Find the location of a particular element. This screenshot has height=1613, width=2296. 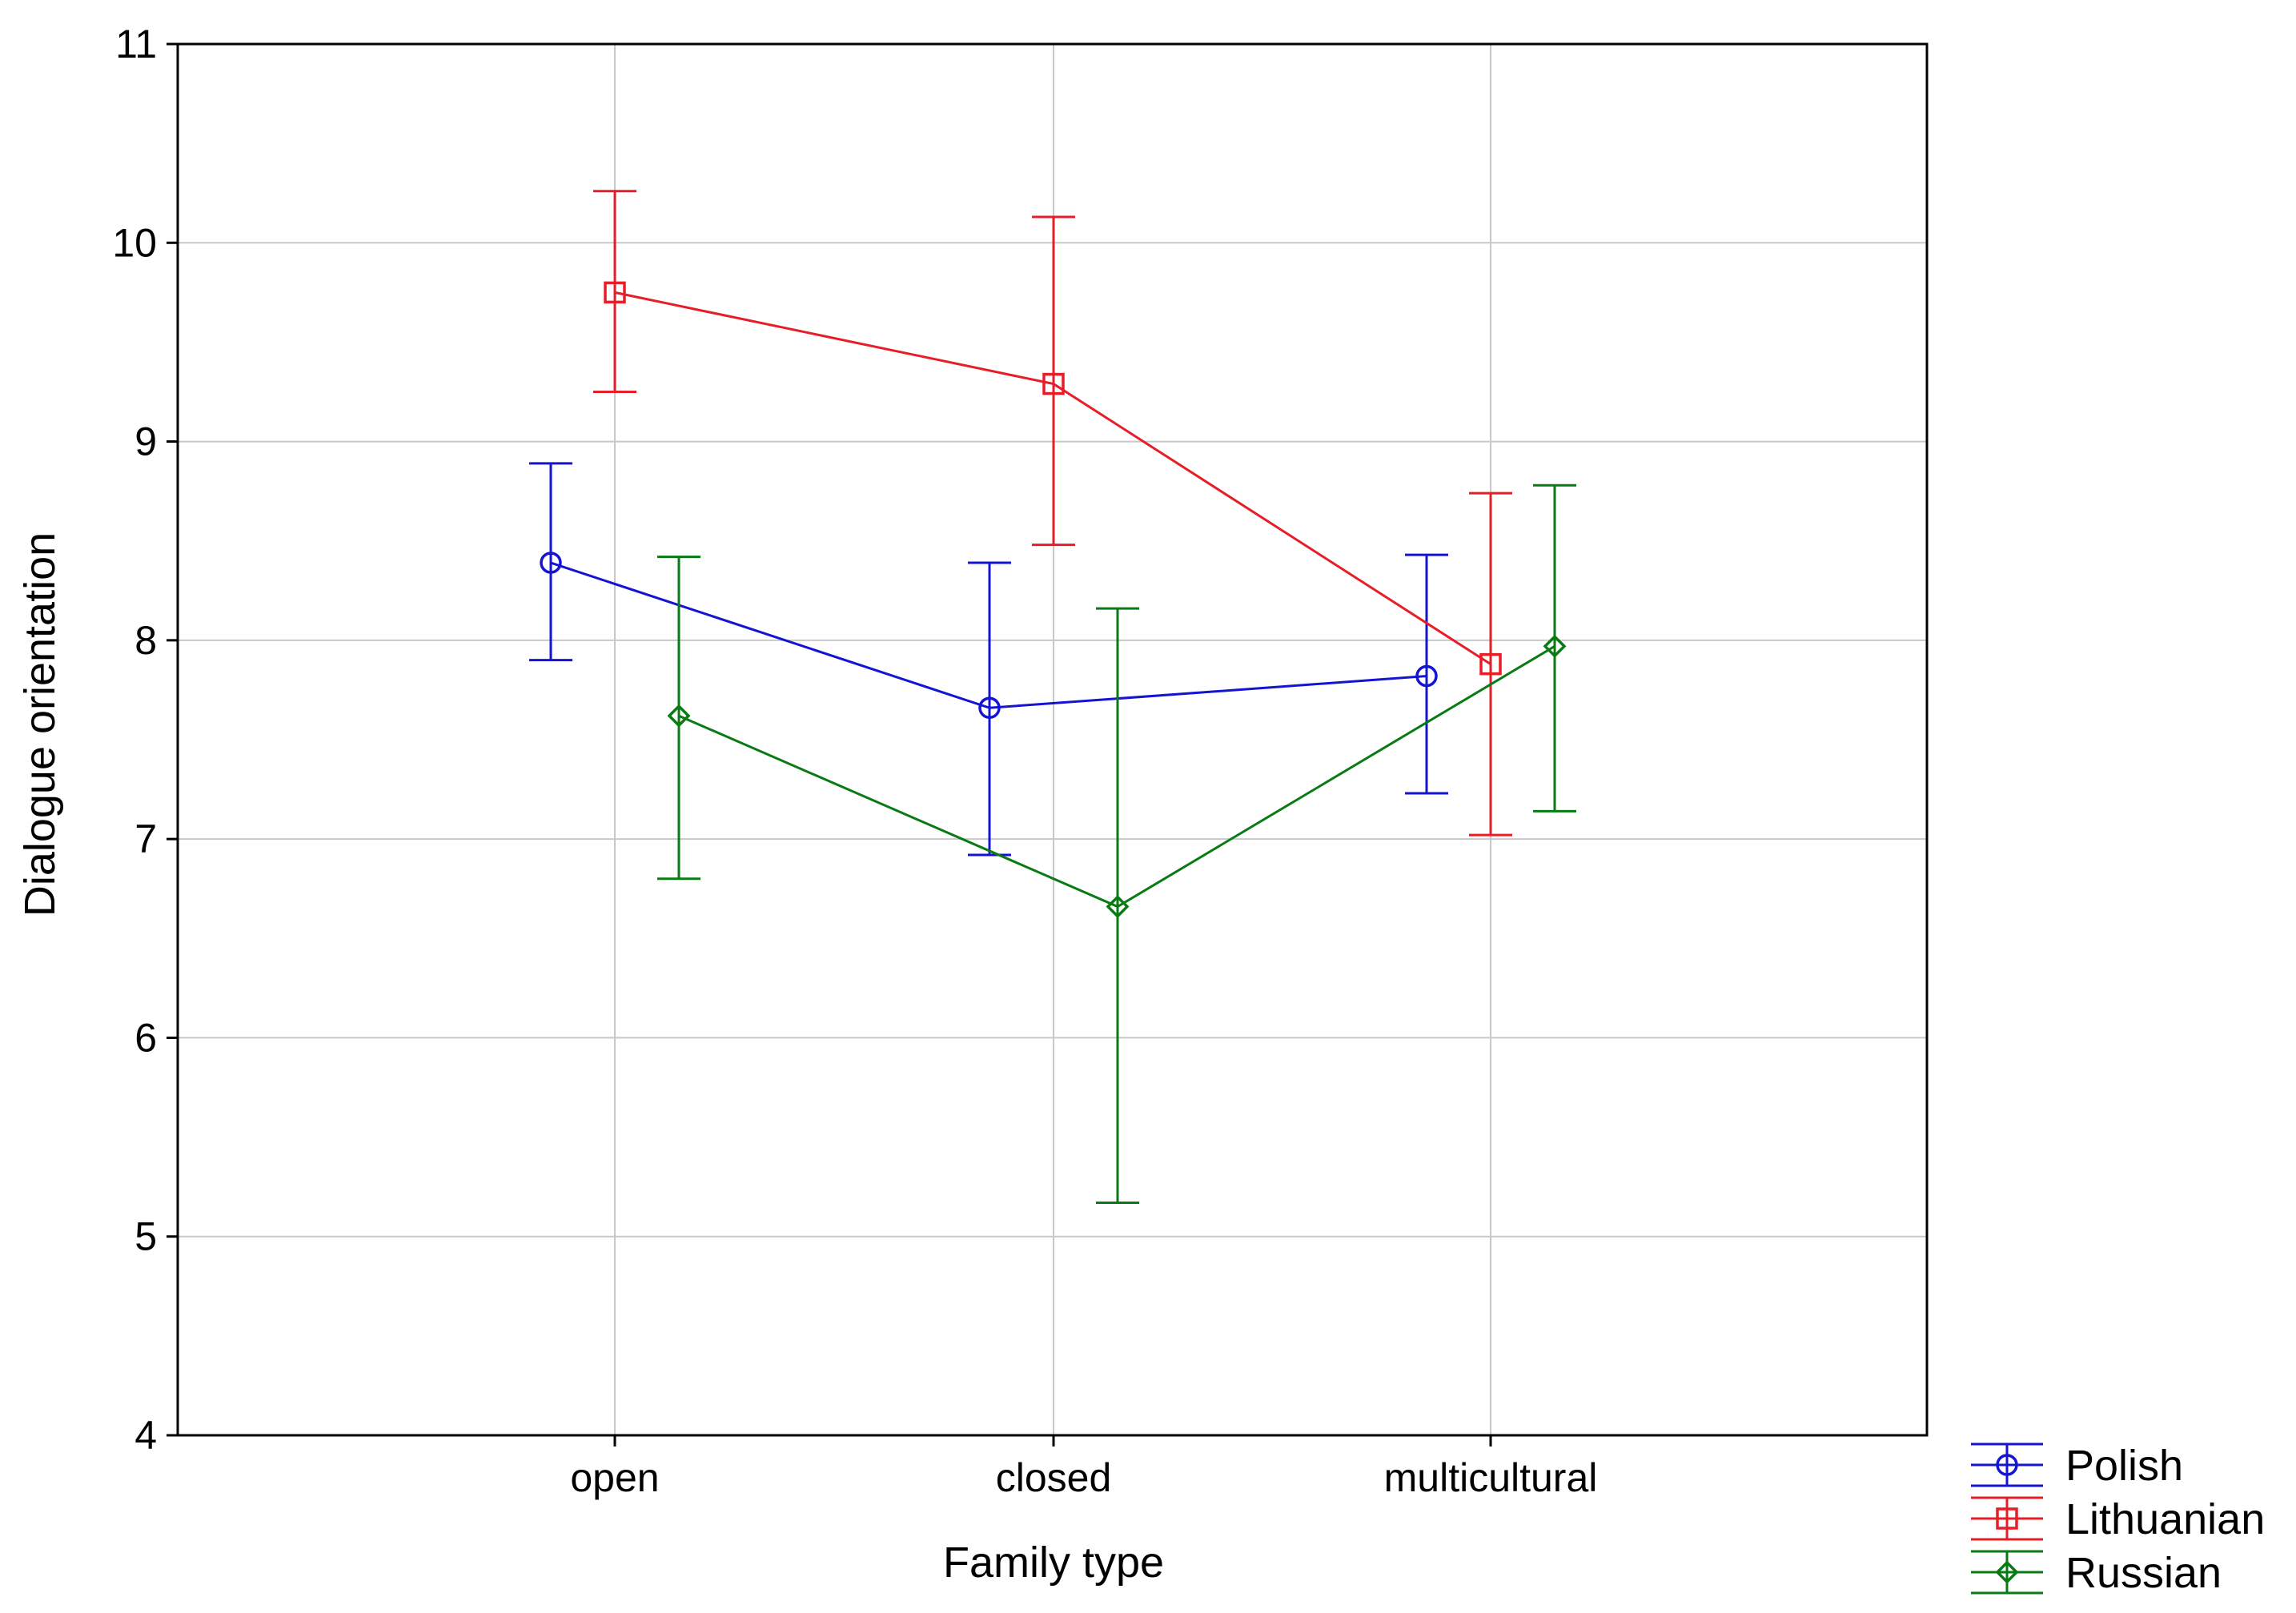

y-axis-title: Dialogue orientation is located at coordinates (40, 724).